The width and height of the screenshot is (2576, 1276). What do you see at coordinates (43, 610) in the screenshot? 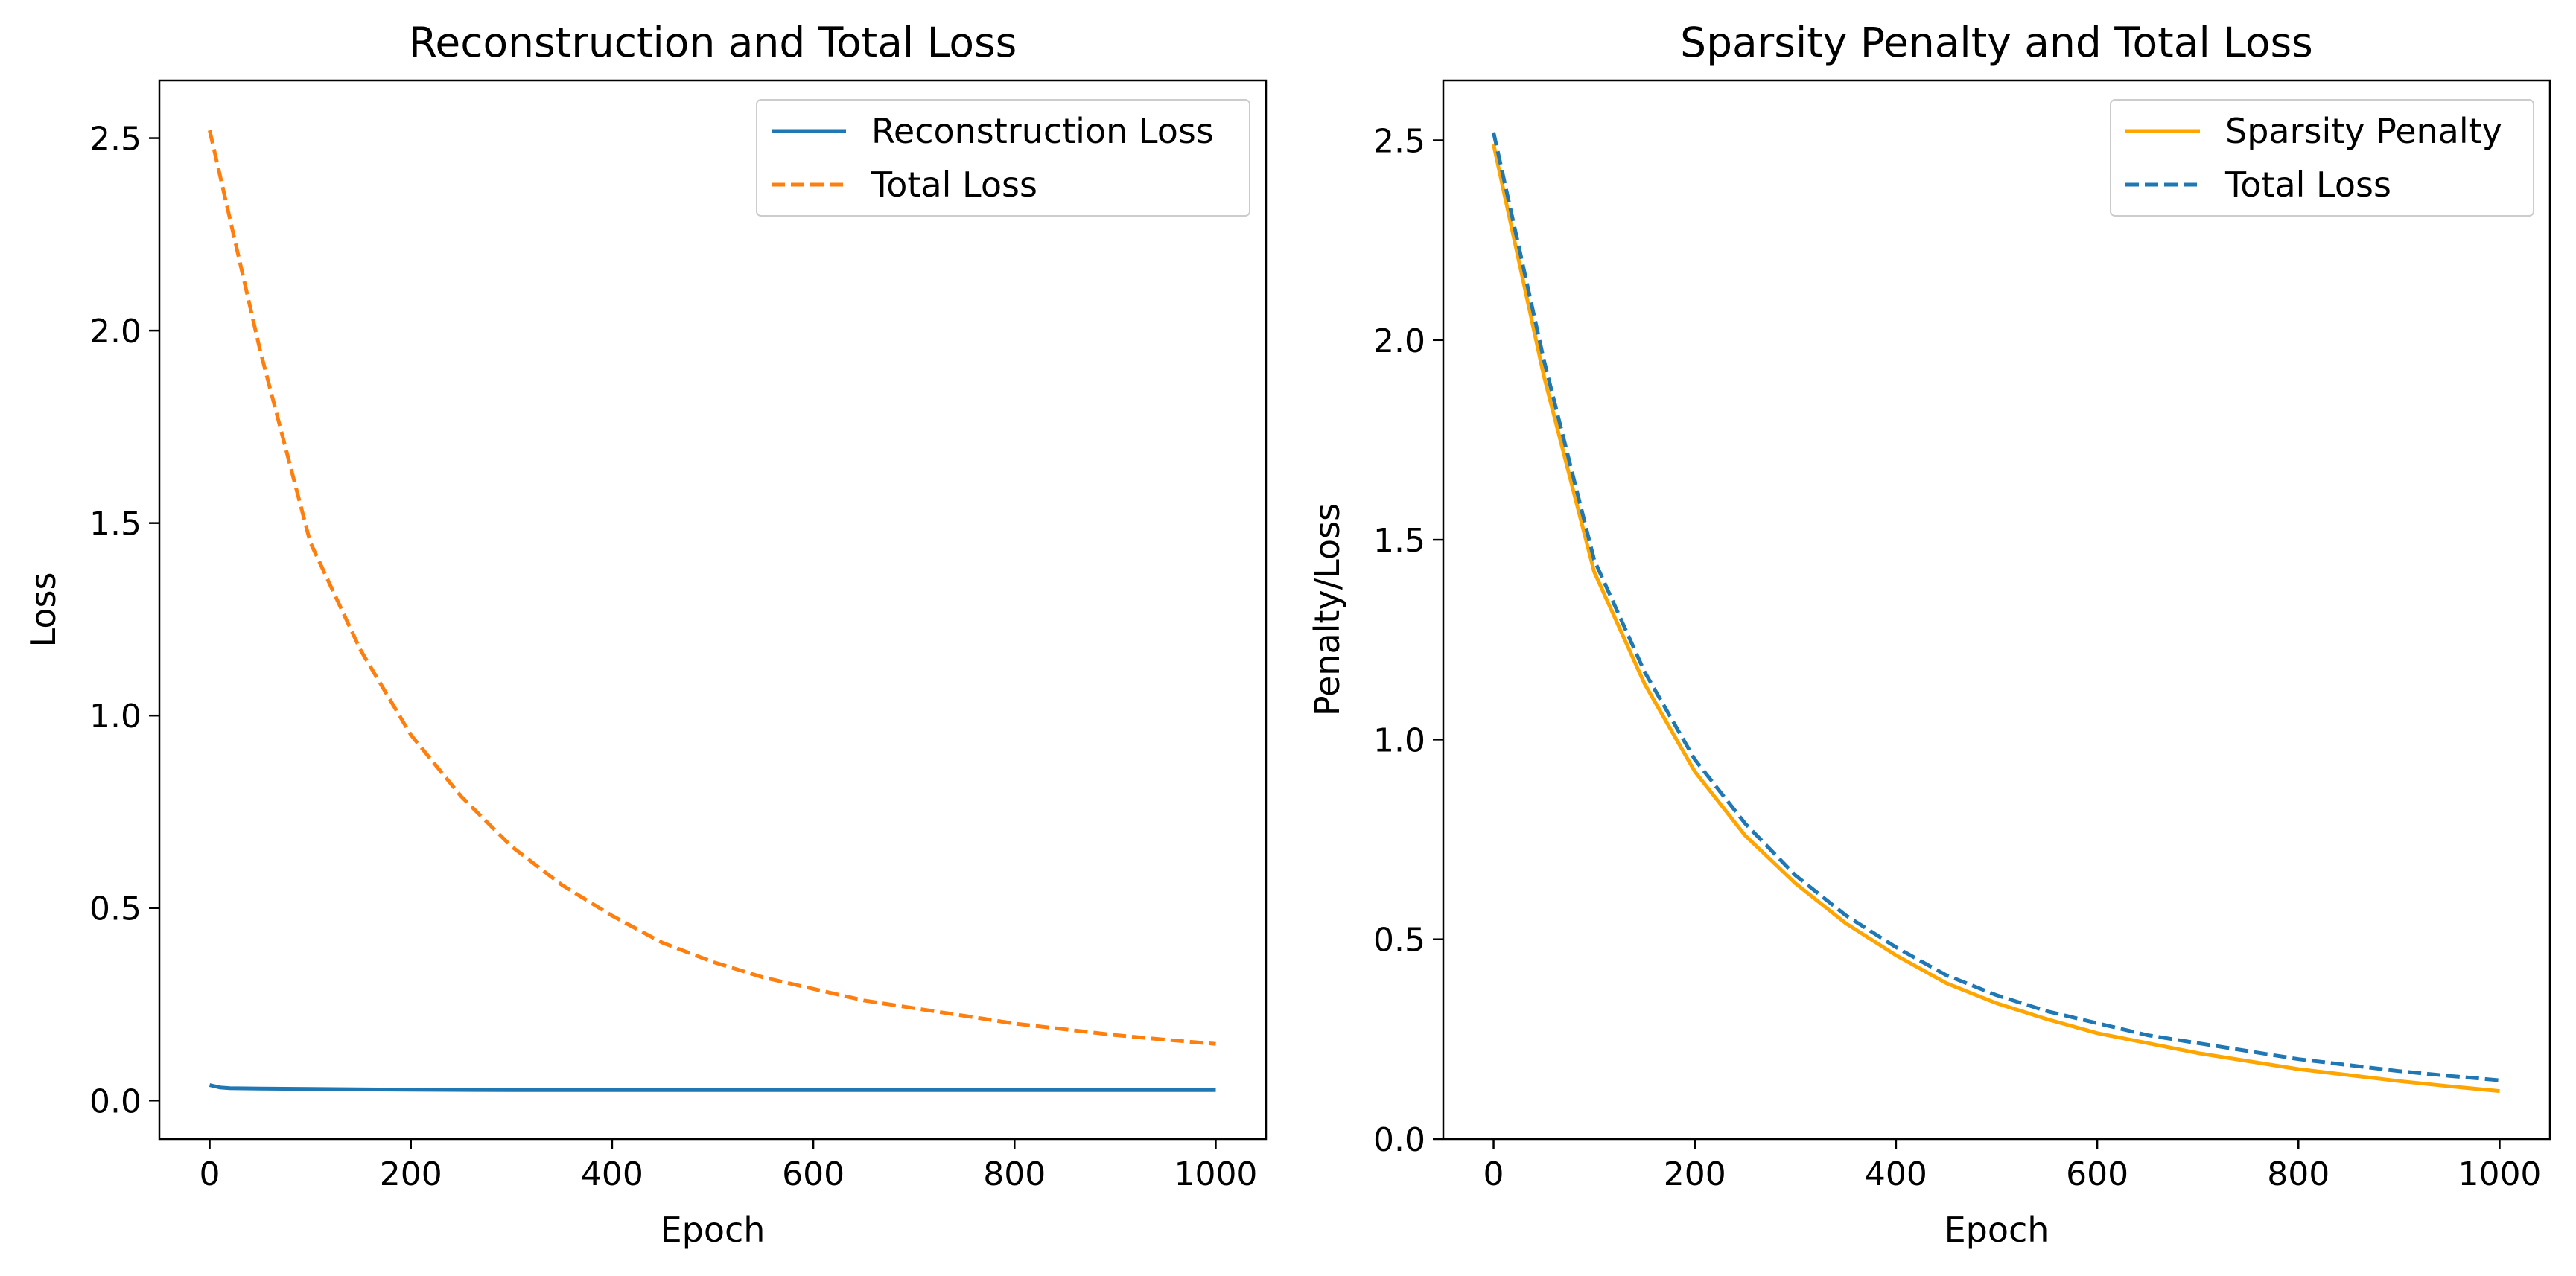
I see `left-y-axis-label: Loss` at bounding box center [43, 610].